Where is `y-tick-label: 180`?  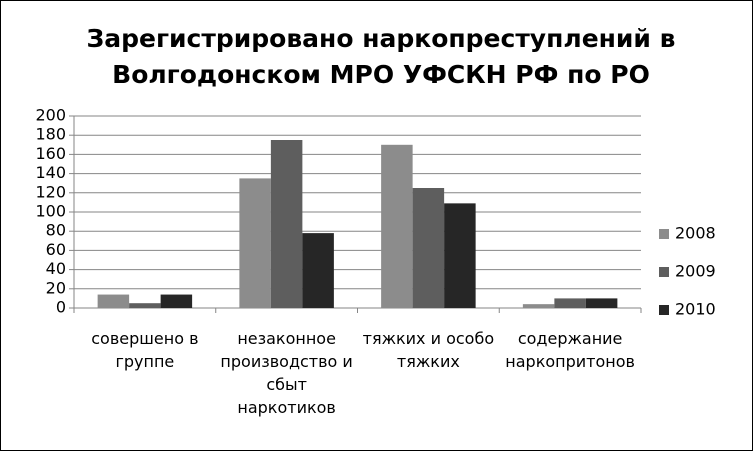 y-tick-label: 180 is located at coordinates (50, 134).